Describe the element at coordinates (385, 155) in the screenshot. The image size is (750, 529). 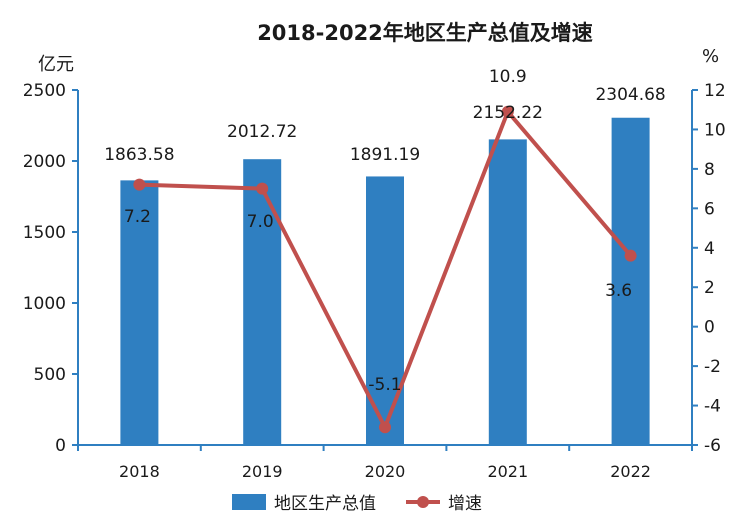
I see `bar-value-label: 1891.19` at that location.